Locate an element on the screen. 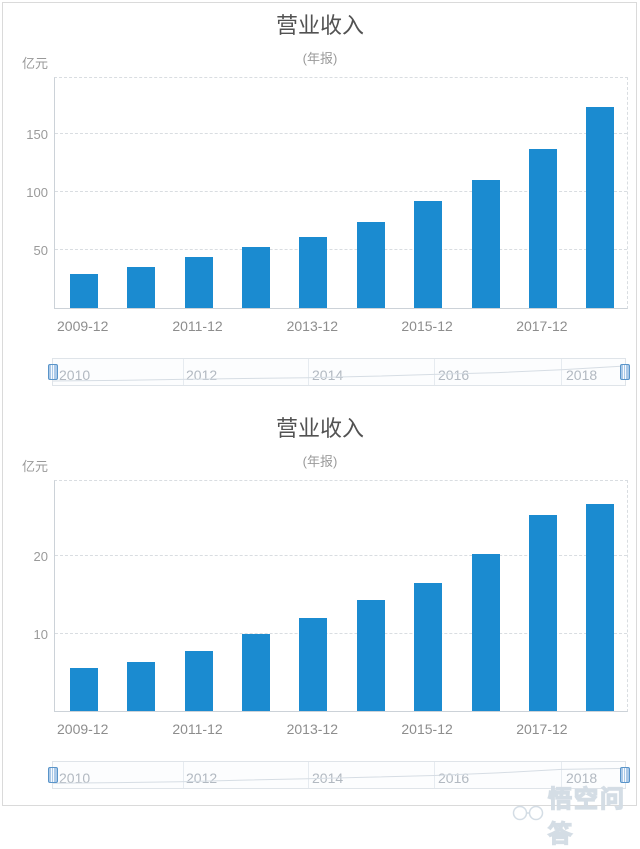  y-axis-tick-label: 50 is located at coordinates (40, 250).